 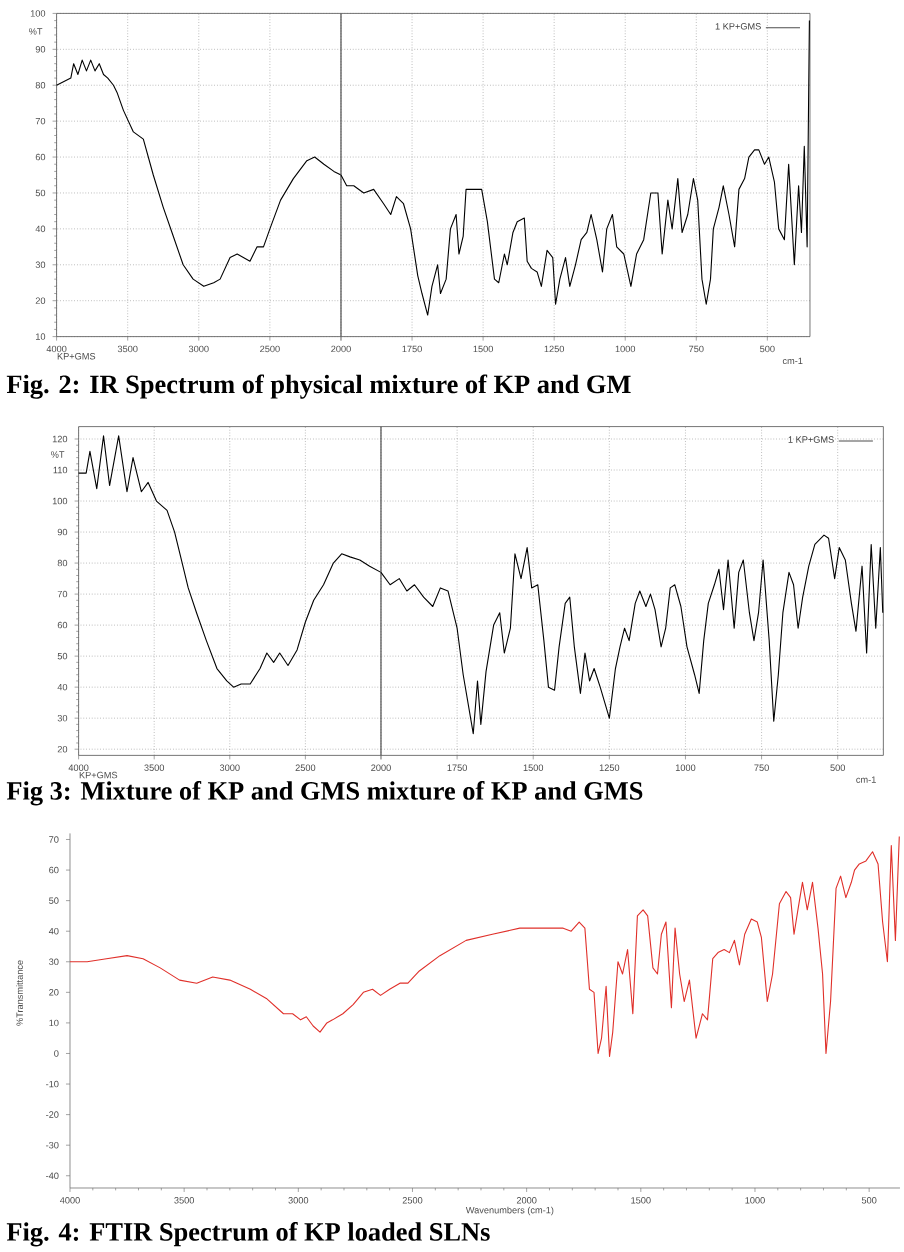 What do you see at coordinates (318, 386) in the screenshot?
I see `text: Fig. 2: IR Spectrum of physical mixture of KP and GM` at bounding box center [318, 386].